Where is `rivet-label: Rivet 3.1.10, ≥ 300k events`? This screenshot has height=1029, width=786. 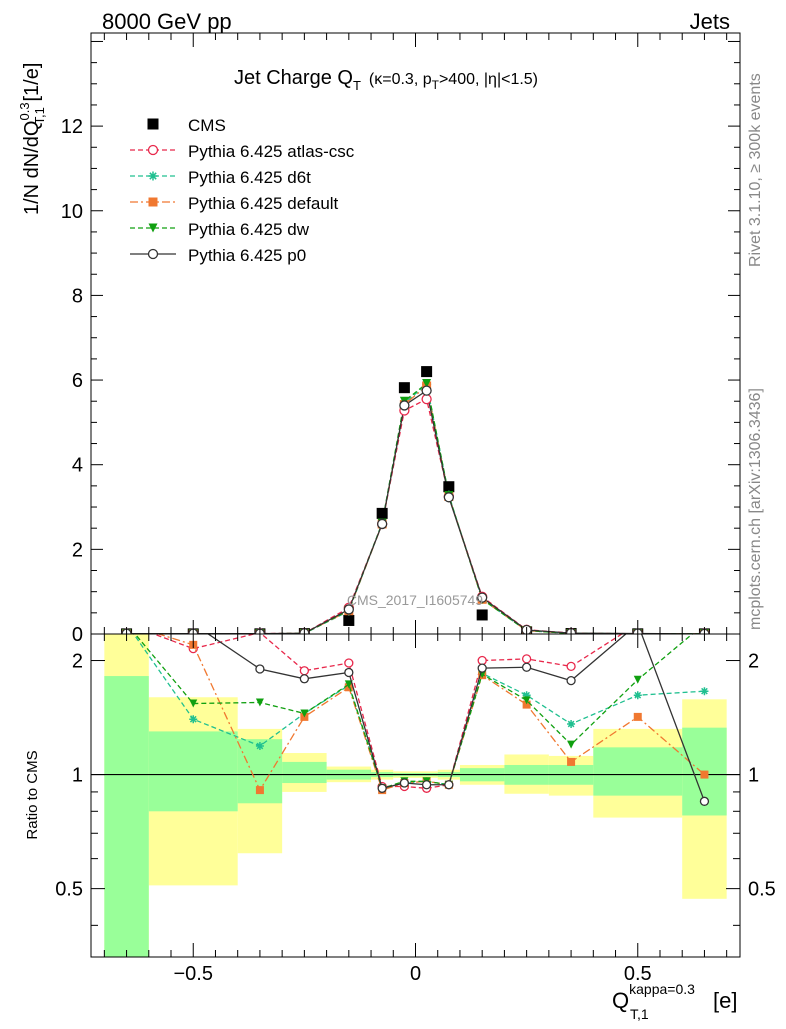
rivet-label: Rivet 3.1.10, ≥ 300k events is located at coordinates (755, 170).